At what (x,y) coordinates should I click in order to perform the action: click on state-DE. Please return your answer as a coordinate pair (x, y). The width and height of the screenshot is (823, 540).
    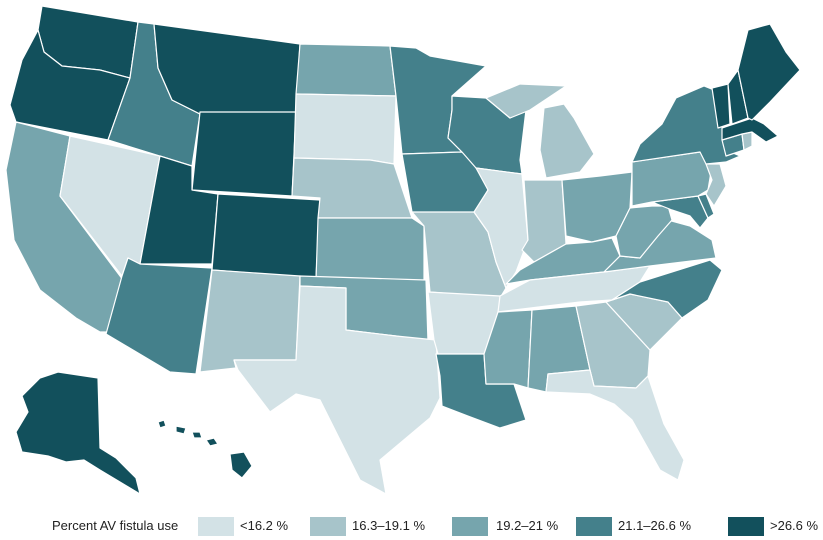
    Looking at the image, I should click on (706, 206).